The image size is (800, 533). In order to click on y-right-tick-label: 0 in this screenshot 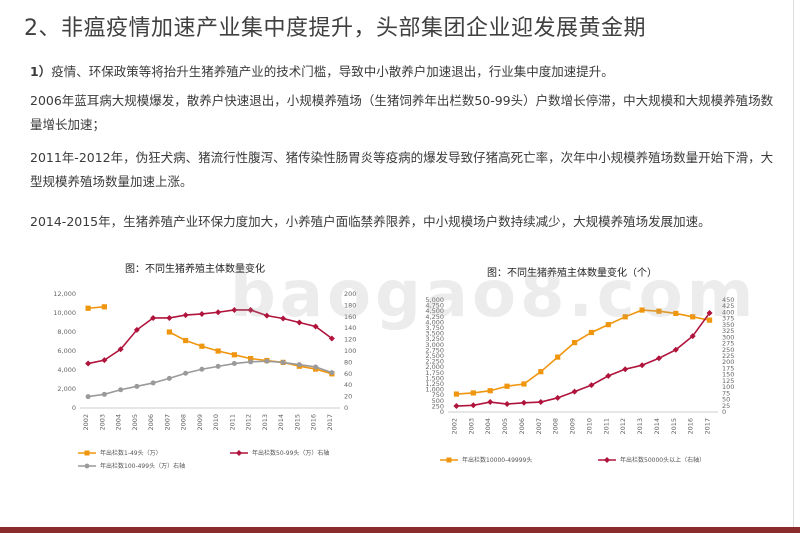, I will do `click(346, 408)`.